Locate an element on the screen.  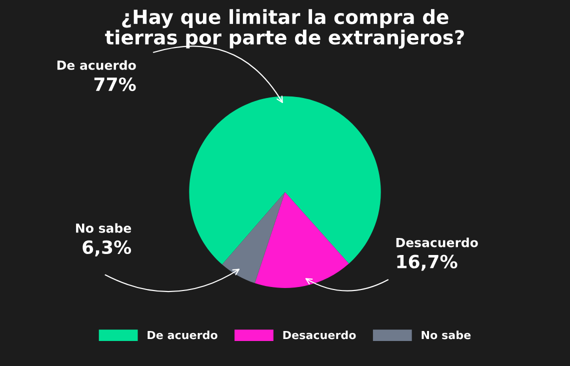
data-label: 77% is located at coordinates (115, 84).